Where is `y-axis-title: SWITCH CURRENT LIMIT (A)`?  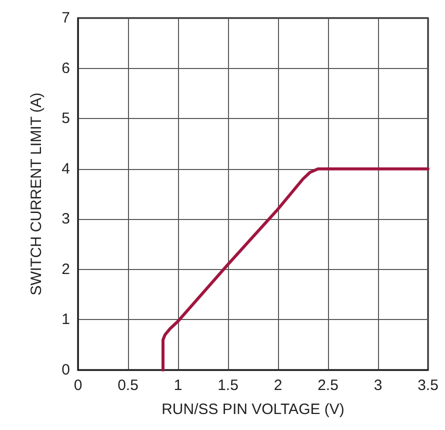
y-axis-title: SWITCH CURRENT LIMIT (A) is located at coordinates (36, 194).